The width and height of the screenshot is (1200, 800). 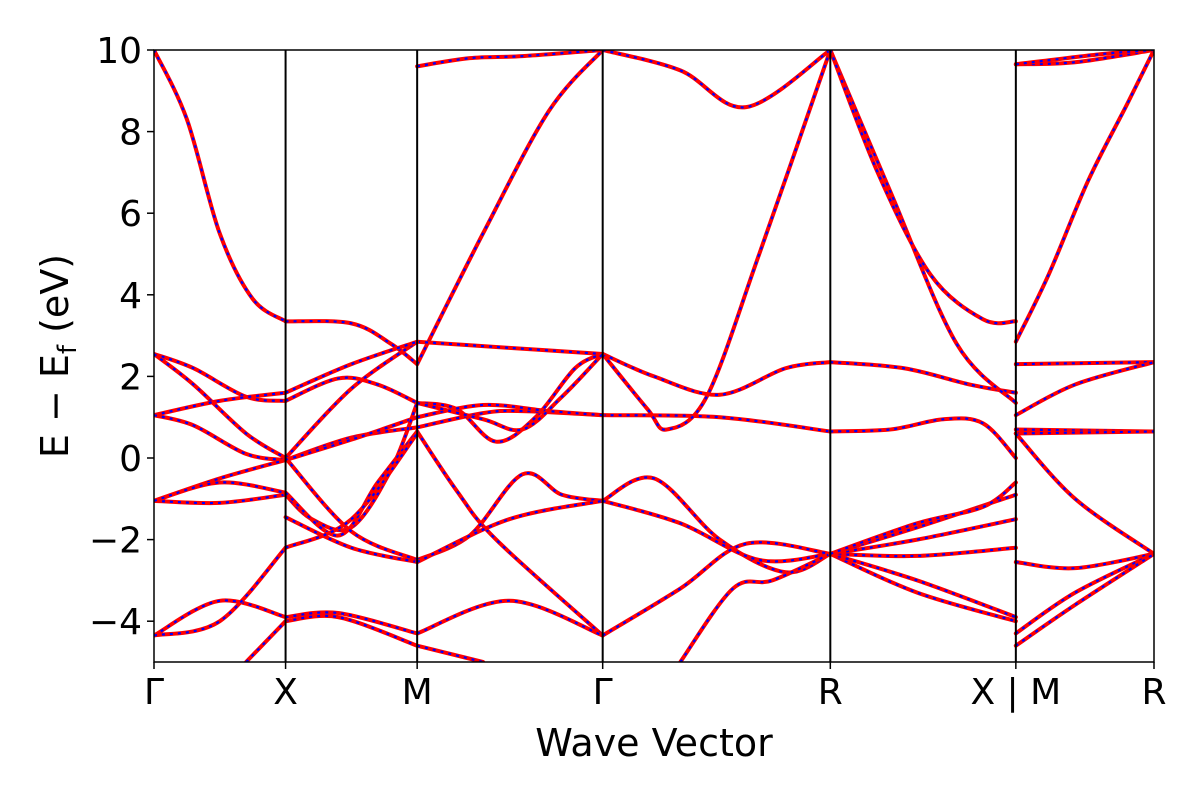 What do you see at coordinates (121, 337) in the screenshot?
I see `y-axis-ticks: −4 −2 0 2 4 6 8 10` at bounding box center [121, 337].